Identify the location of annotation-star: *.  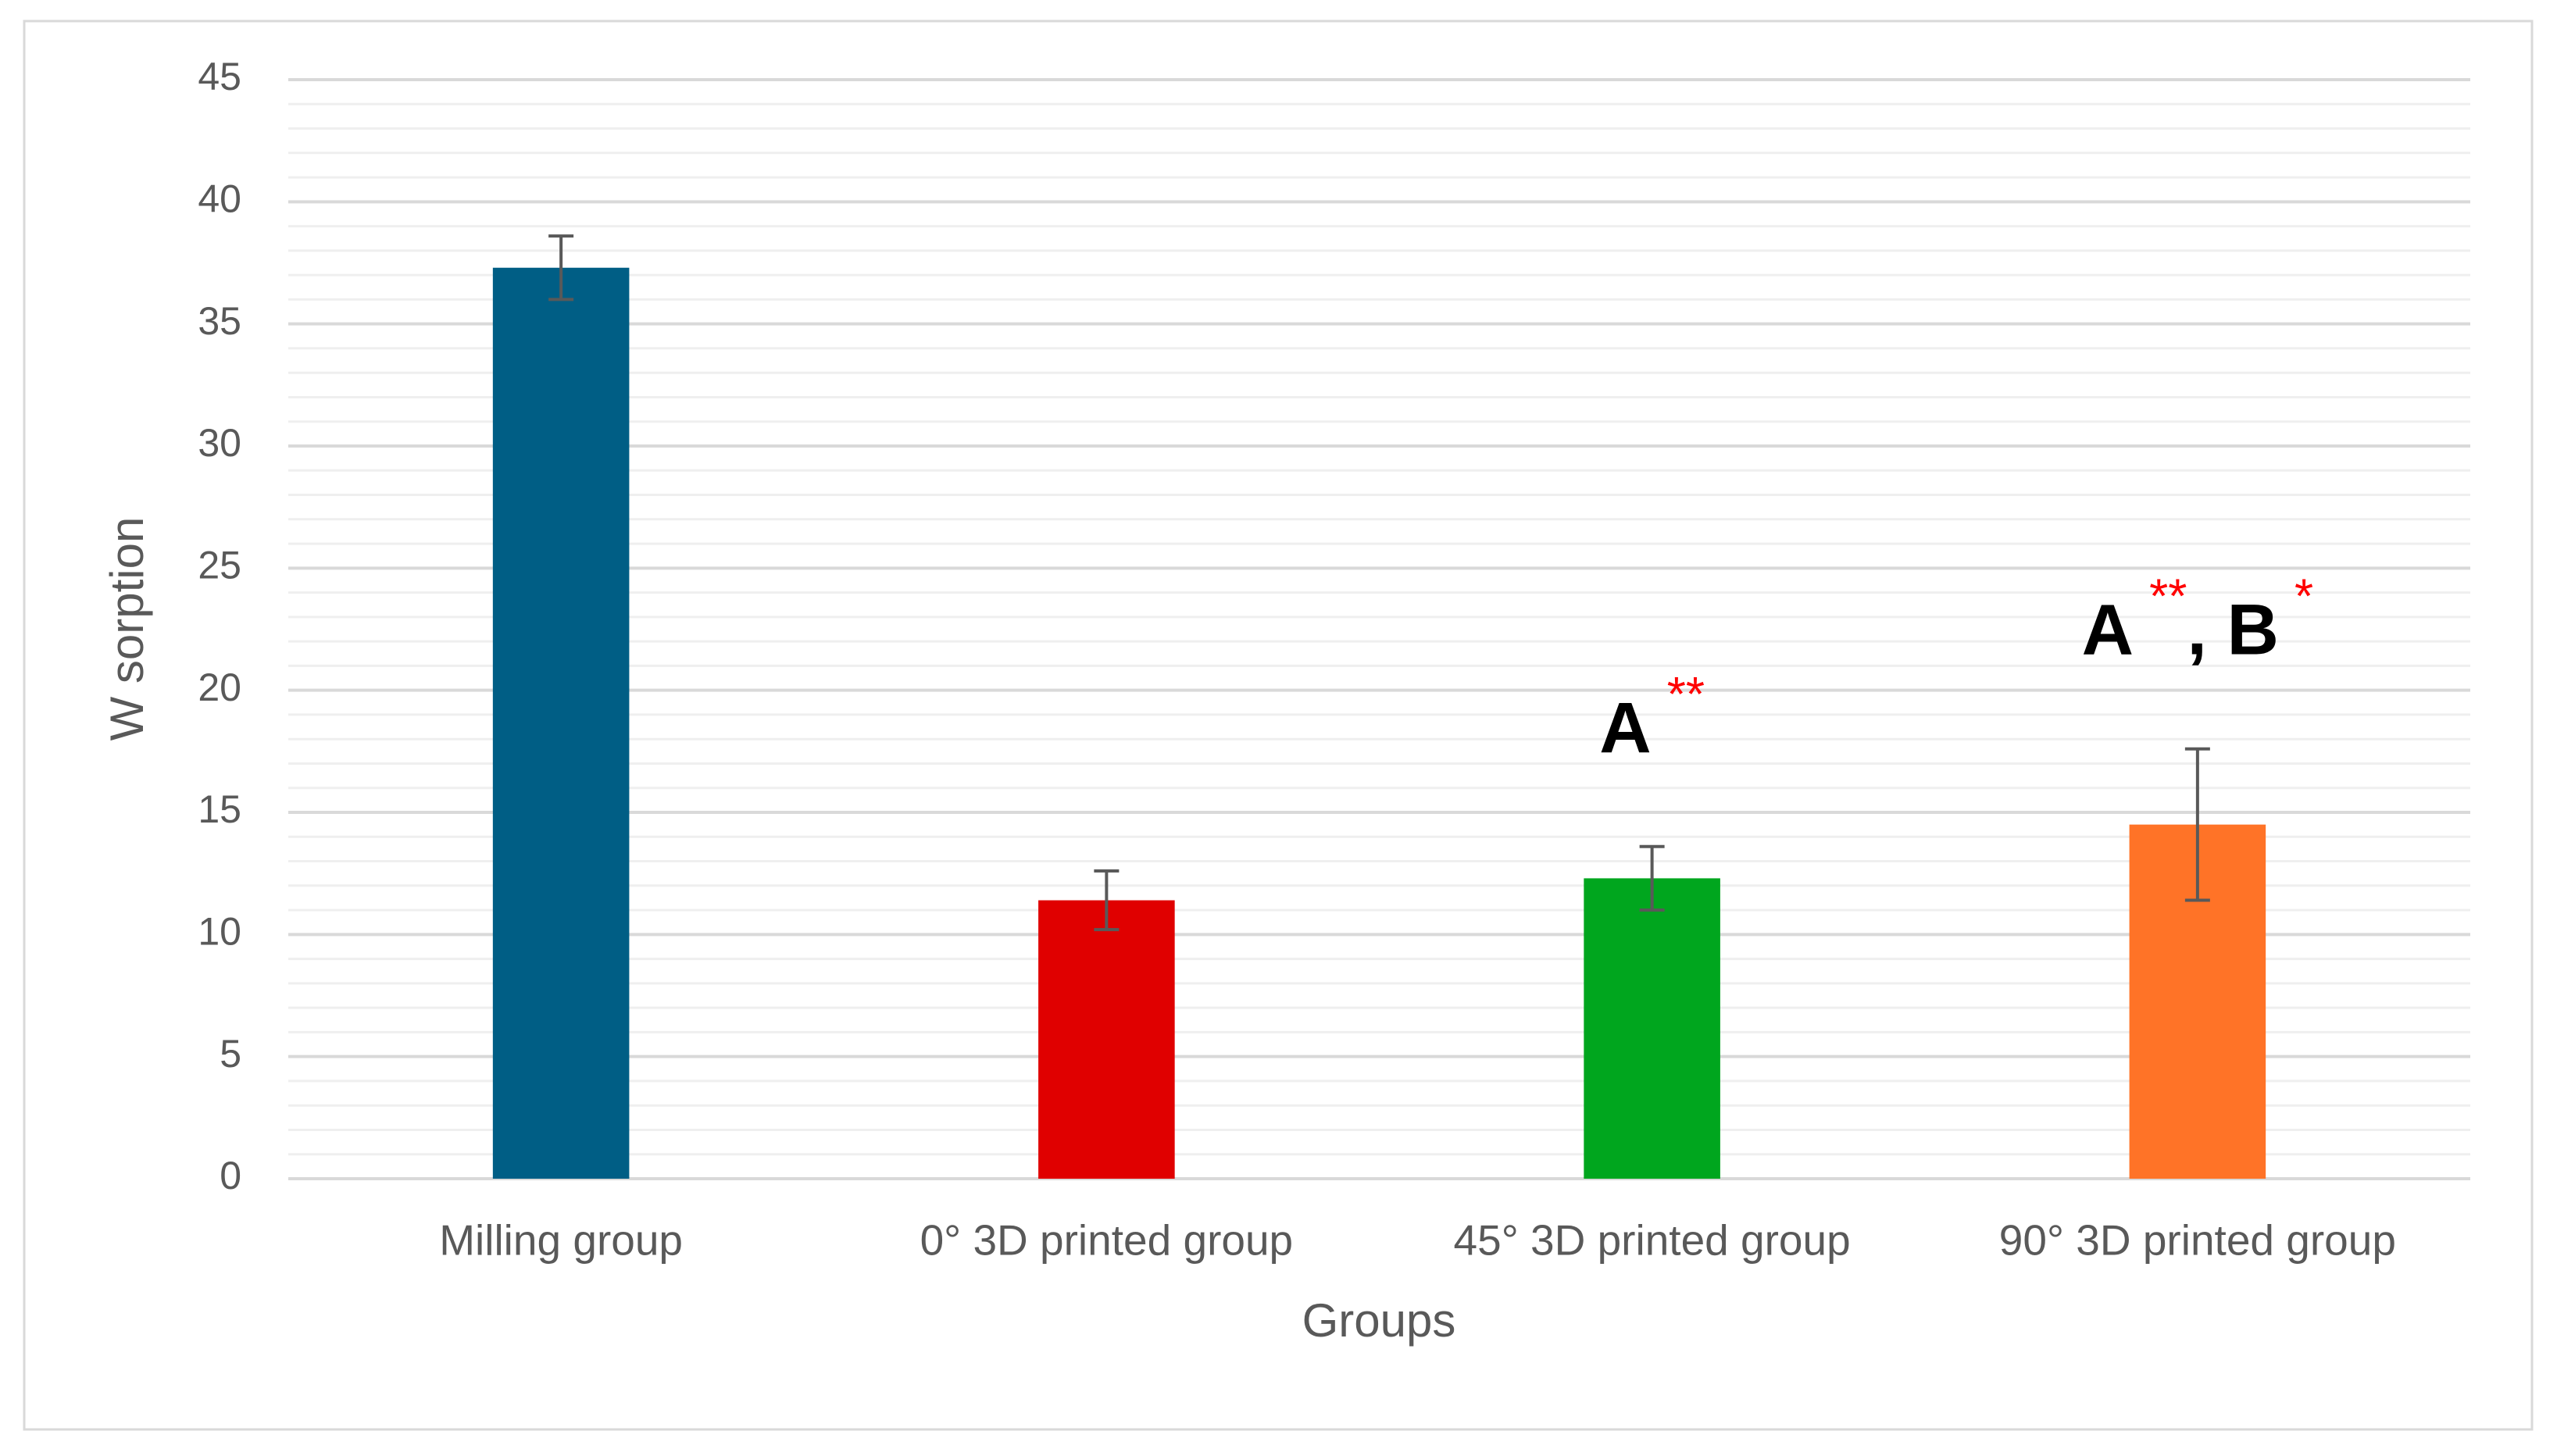
(2304, 597).